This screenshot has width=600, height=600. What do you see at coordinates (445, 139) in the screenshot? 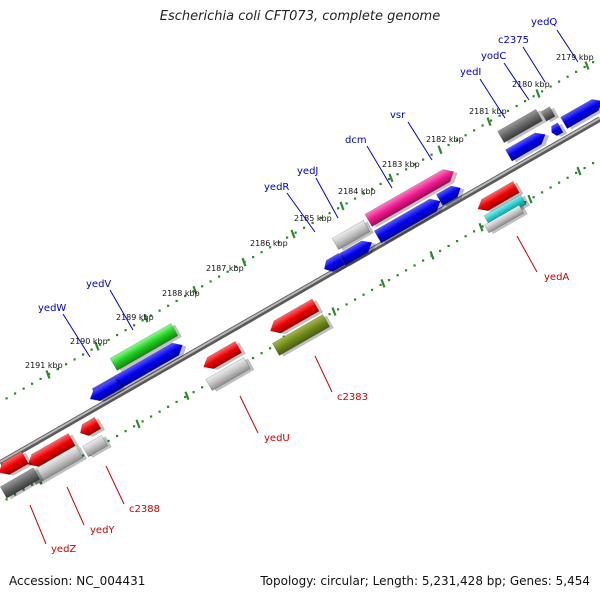
I see `tick-label: 2182 kbp` at bounding box center [445, 139].